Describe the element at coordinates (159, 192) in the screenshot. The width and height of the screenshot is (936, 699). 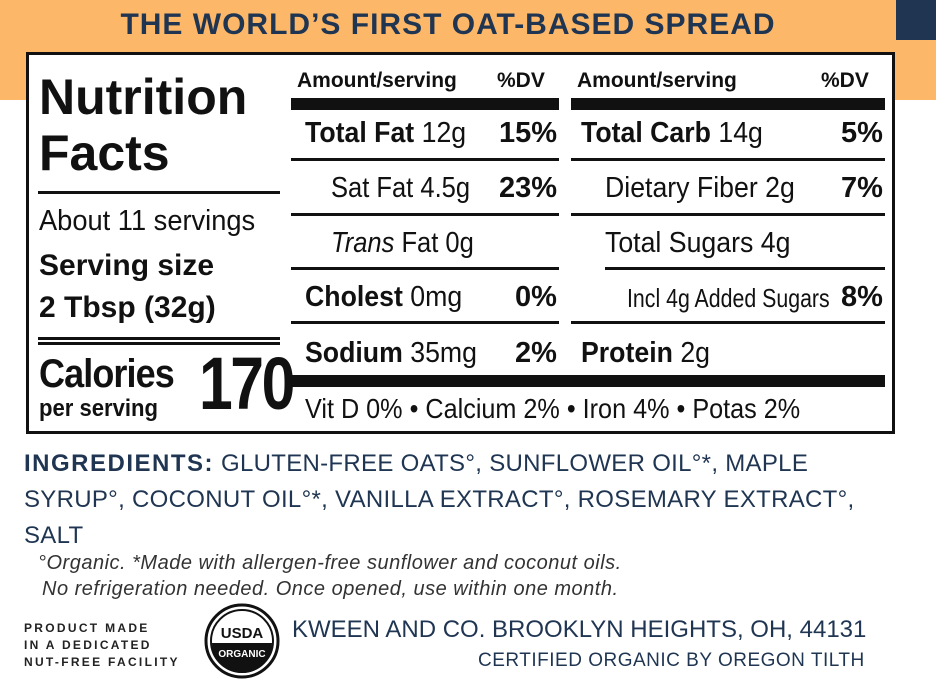
I see `divider` at that location.